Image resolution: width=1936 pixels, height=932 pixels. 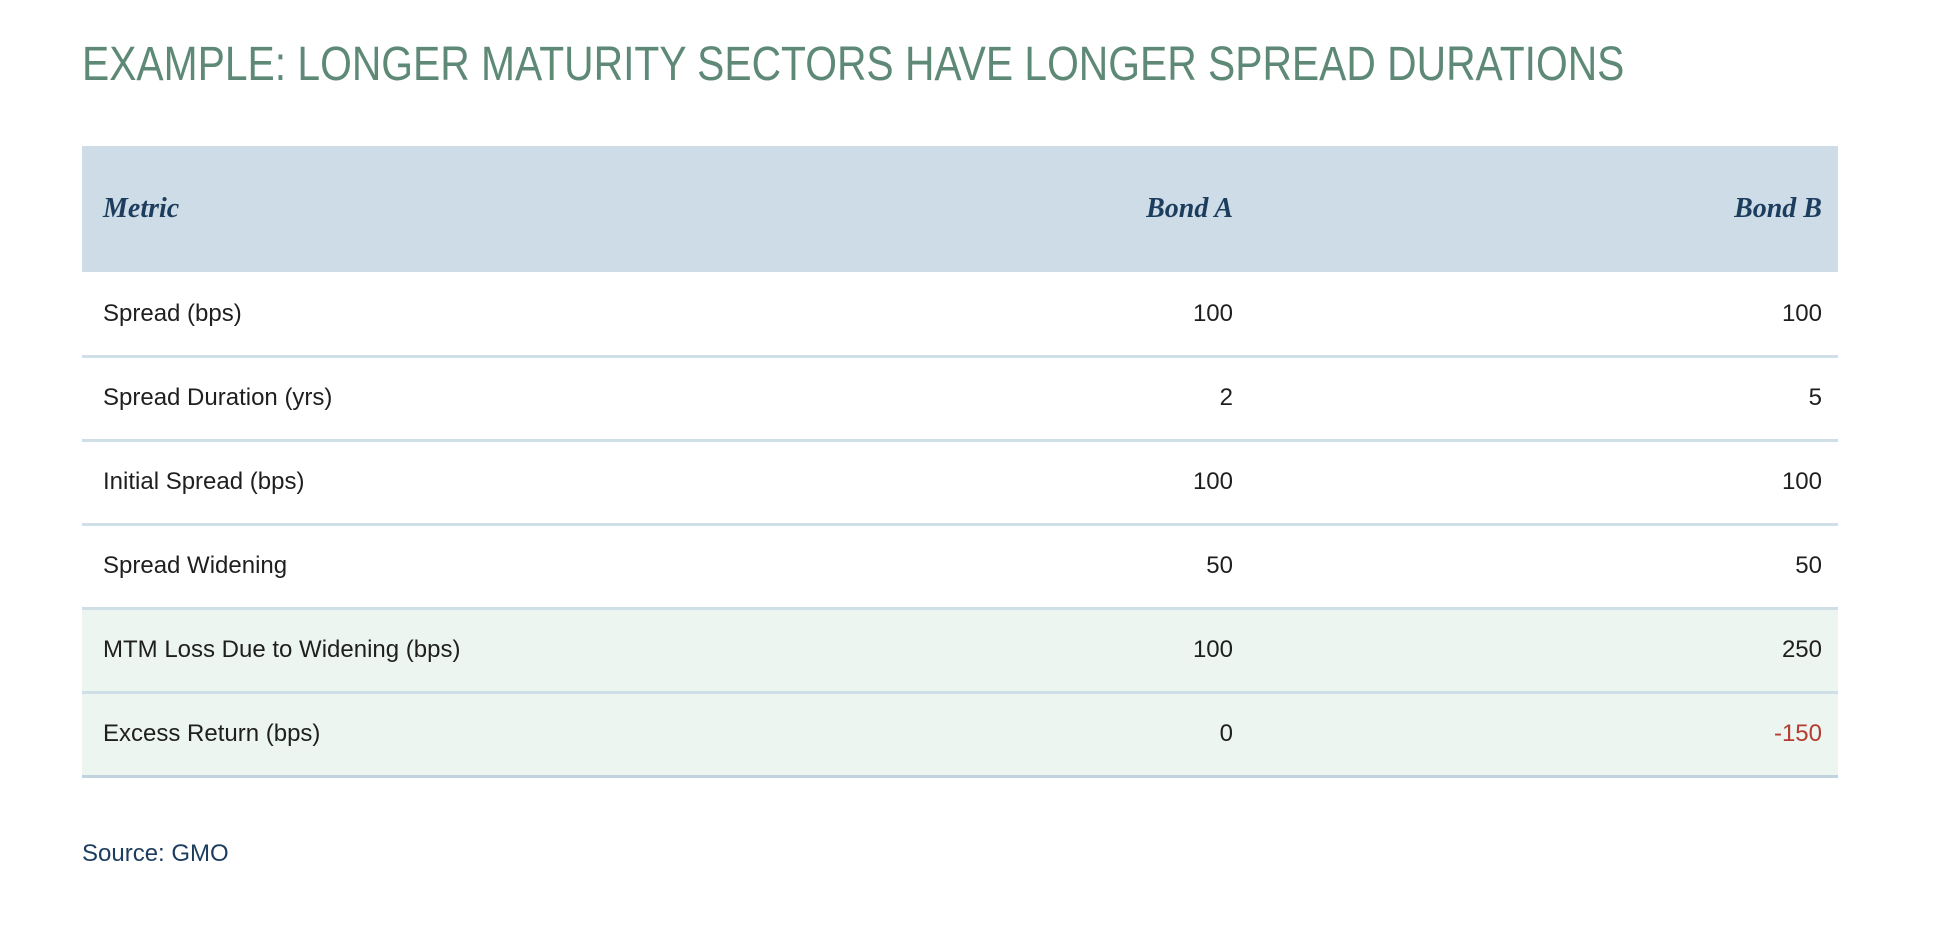 I want to click on metric-label: Spread Duration (yrs), so click(x=432, y=399).